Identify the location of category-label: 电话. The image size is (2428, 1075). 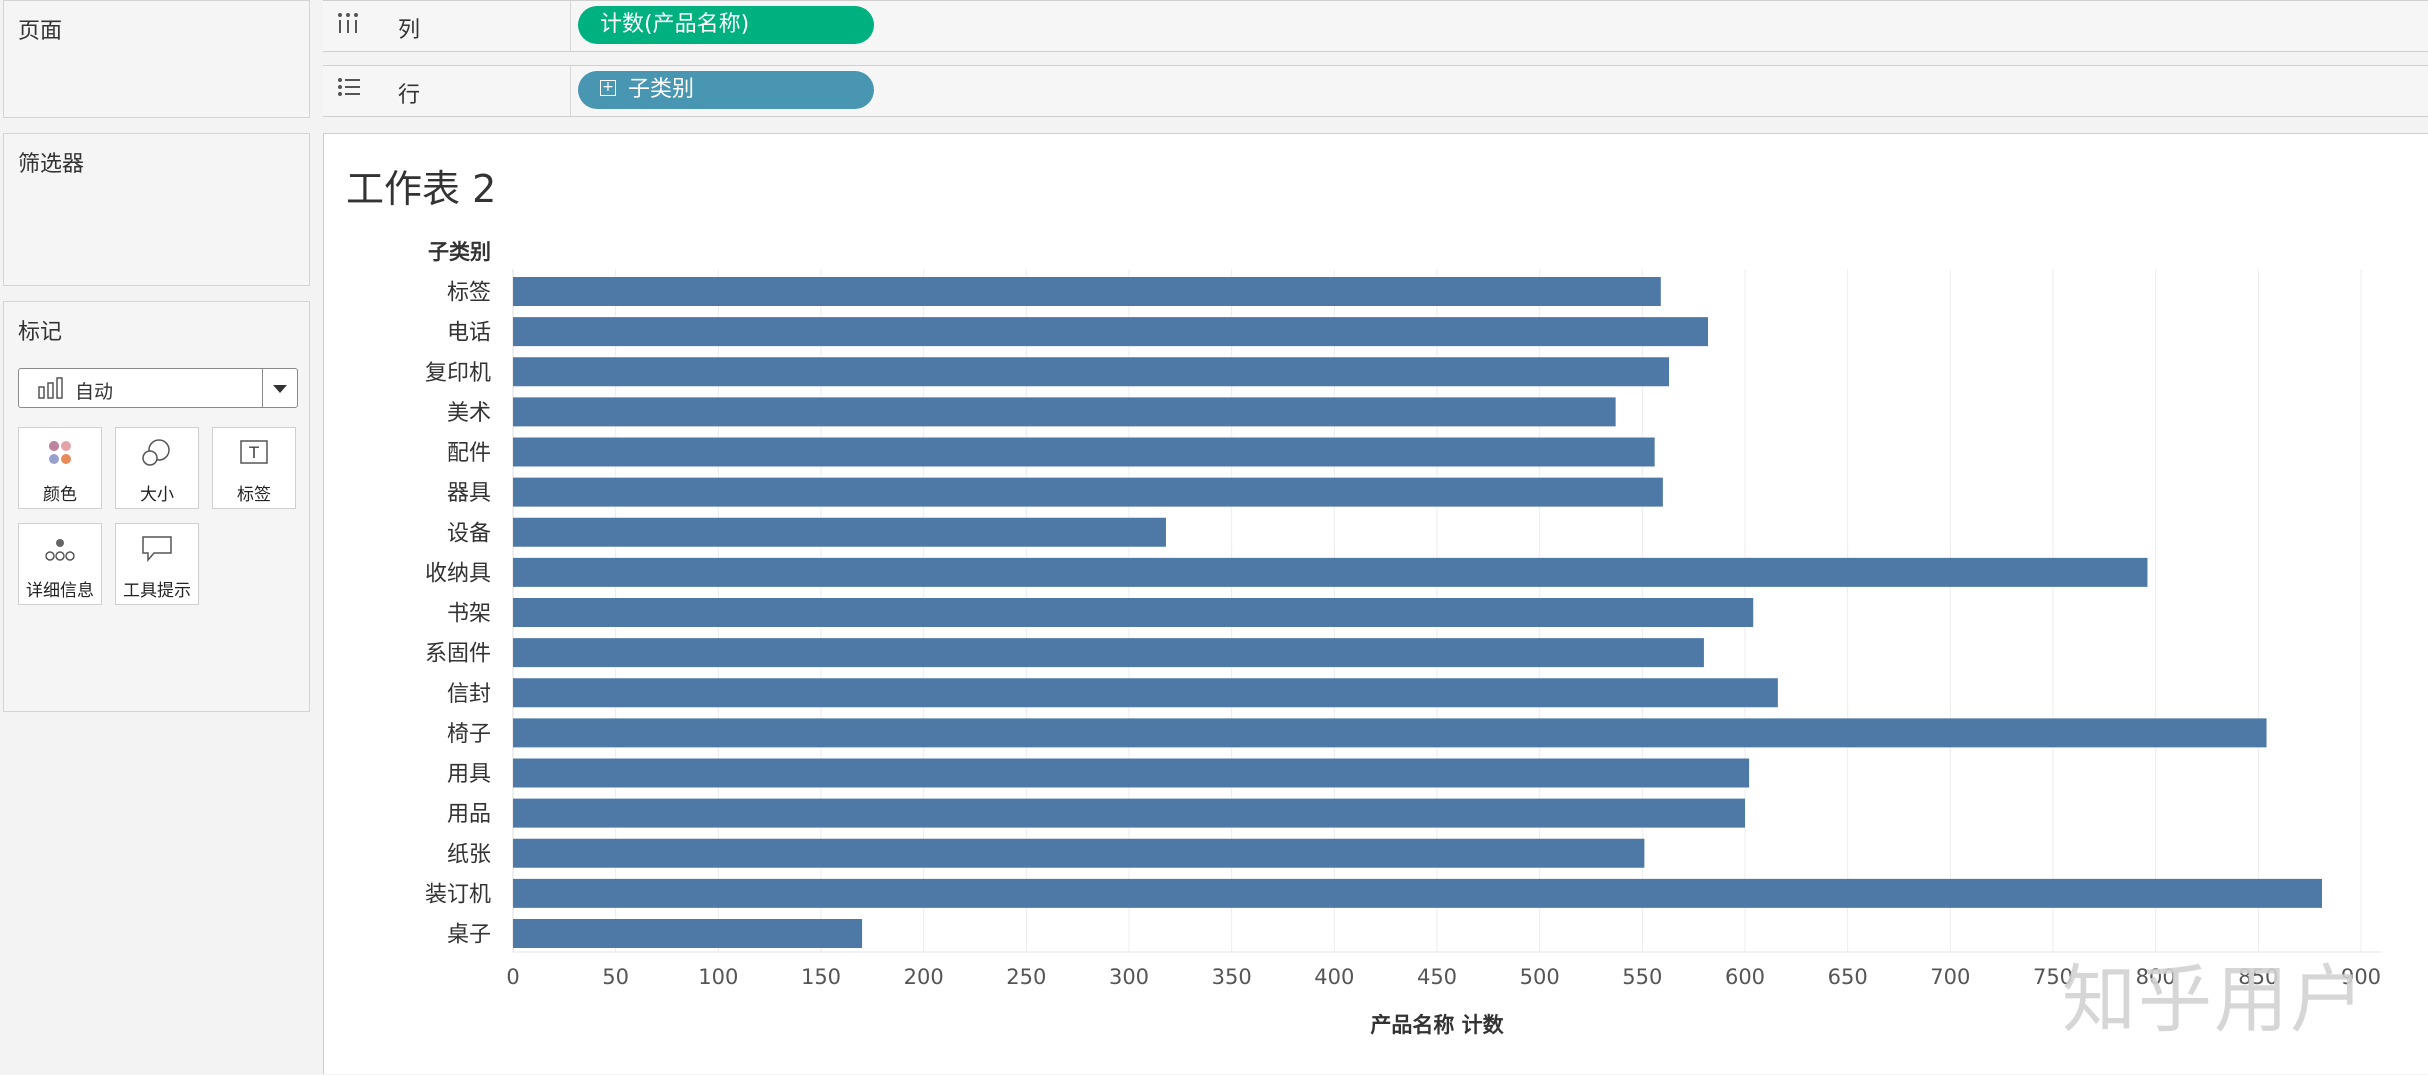
(469, 333).